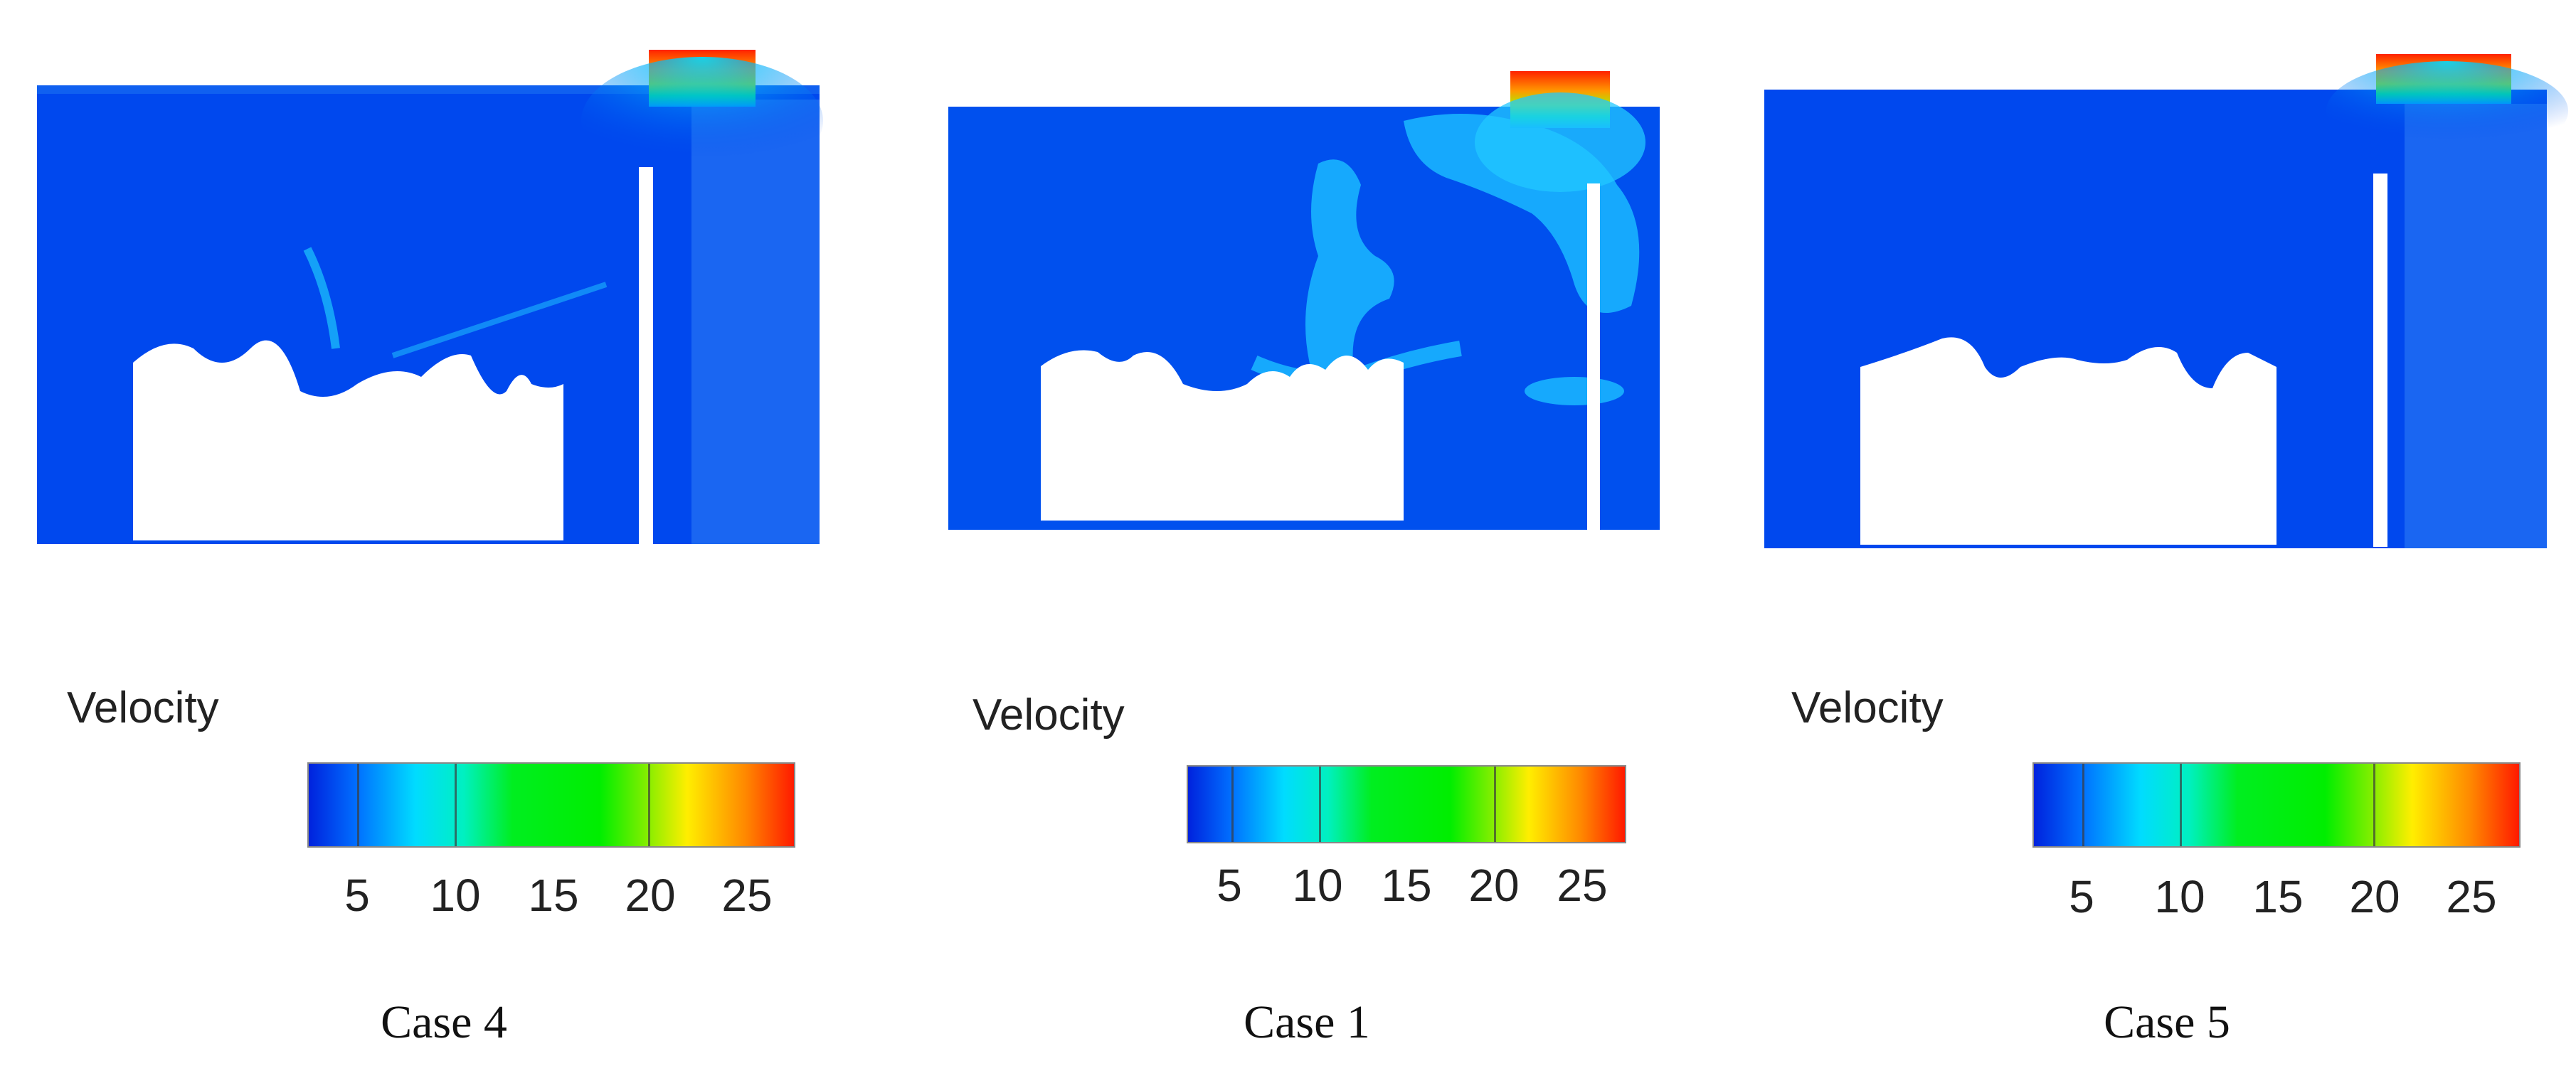  What do you see at coordinates (2167, 1022) in the screenshot?
I see `case-label: Case 5` at bounding box center [2167, 1022].